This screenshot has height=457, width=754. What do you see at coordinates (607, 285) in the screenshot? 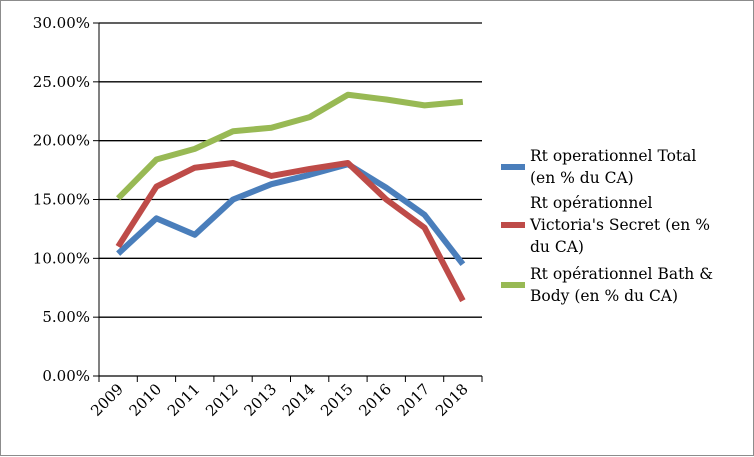
I see `legend-entry: Rt opérationnel Bath & Body (en % du CA)` at bounding box center [607, 285].